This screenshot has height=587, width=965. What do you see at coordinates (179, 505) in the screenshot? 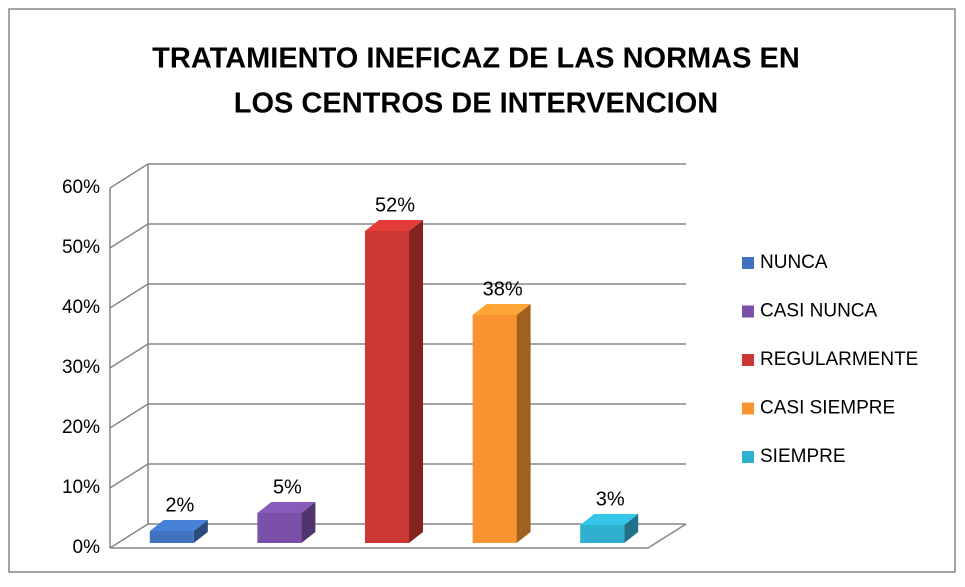
I see `data-label: 2%` at bounding box center [179, 505].